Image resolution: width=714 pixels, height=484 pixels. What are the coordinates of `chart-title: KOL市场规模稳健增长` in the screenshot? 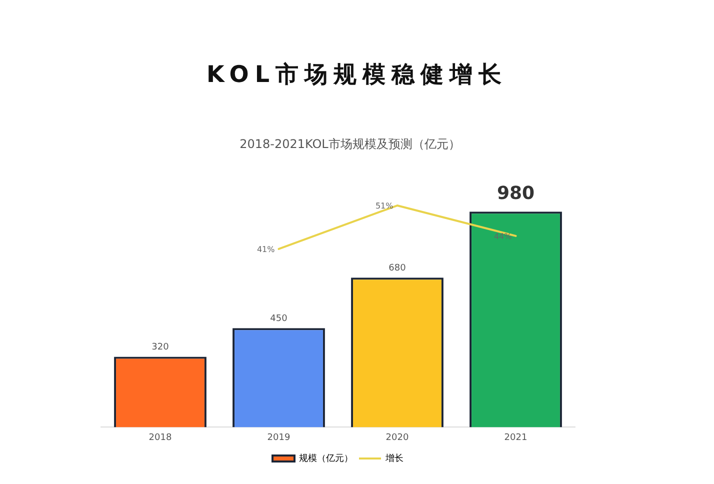 It's located at (357, 75).